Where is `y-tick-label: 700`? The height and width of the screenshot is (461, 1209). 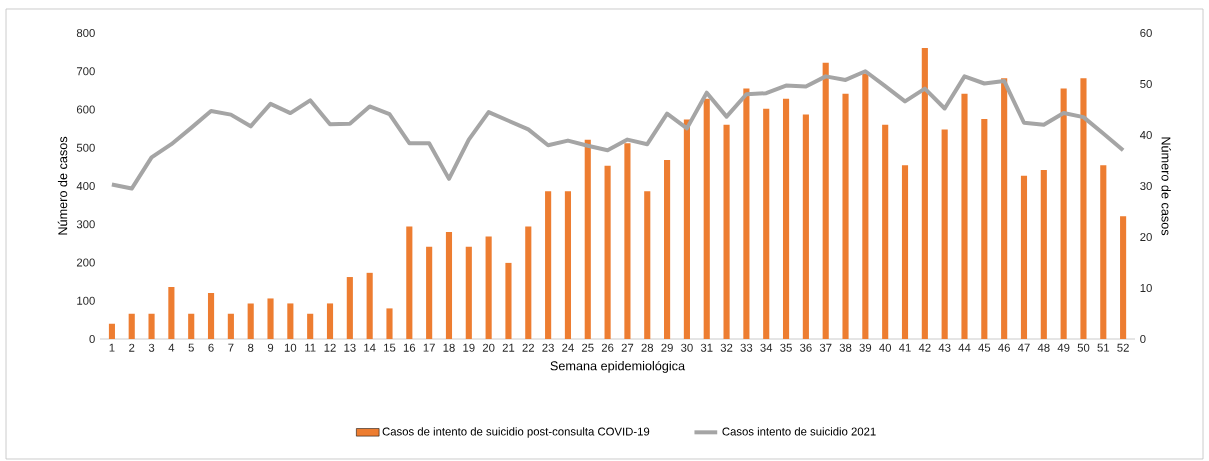 y-tick-label: 700 is located at coordinates (85, 71).